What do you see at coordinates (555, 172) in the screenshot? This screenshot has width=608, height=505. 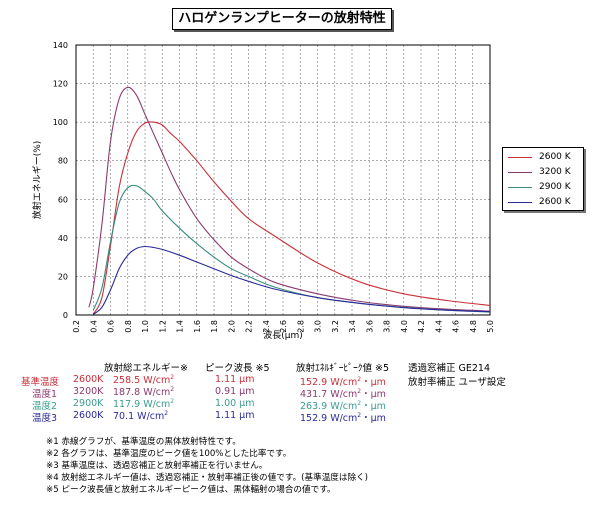 I see `legend-label: 3200 K` at bounding box center [555, 172].